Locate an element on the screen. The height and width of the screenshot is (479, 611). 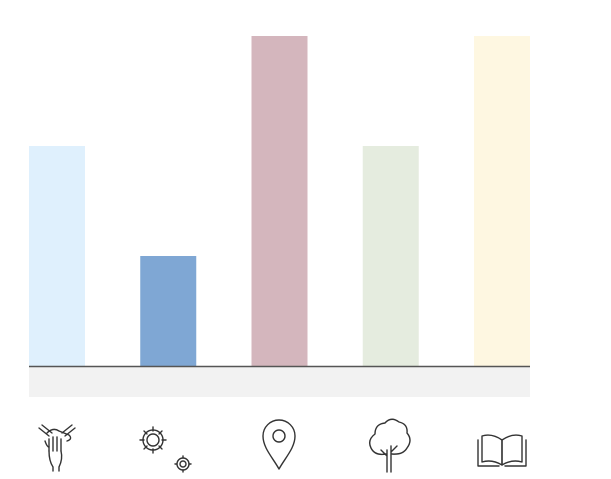
bar-gears is located at coordinates (168, 311).